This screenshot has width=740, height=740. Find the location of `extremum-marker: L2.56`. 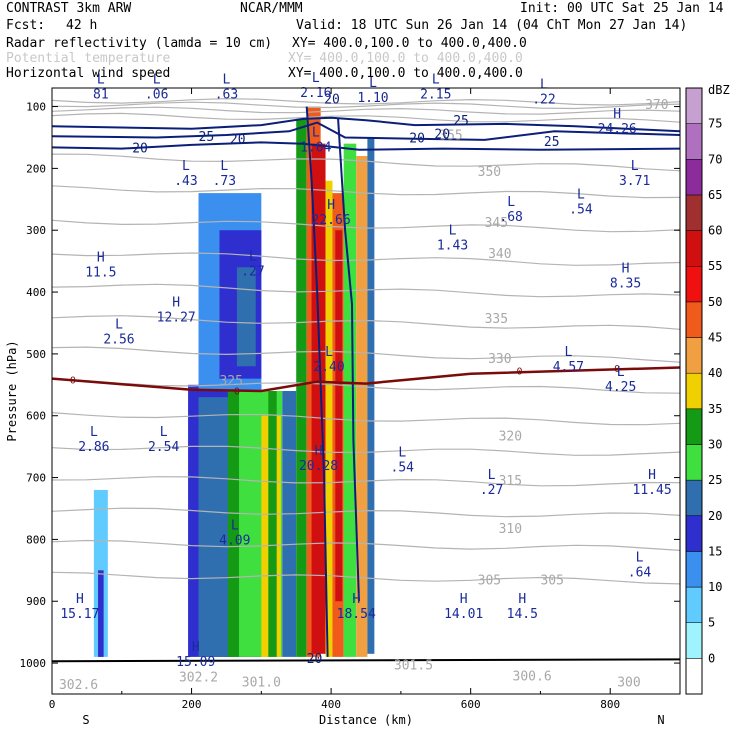

extremum-marker: L2.56 is located at coordinates (118, 332).